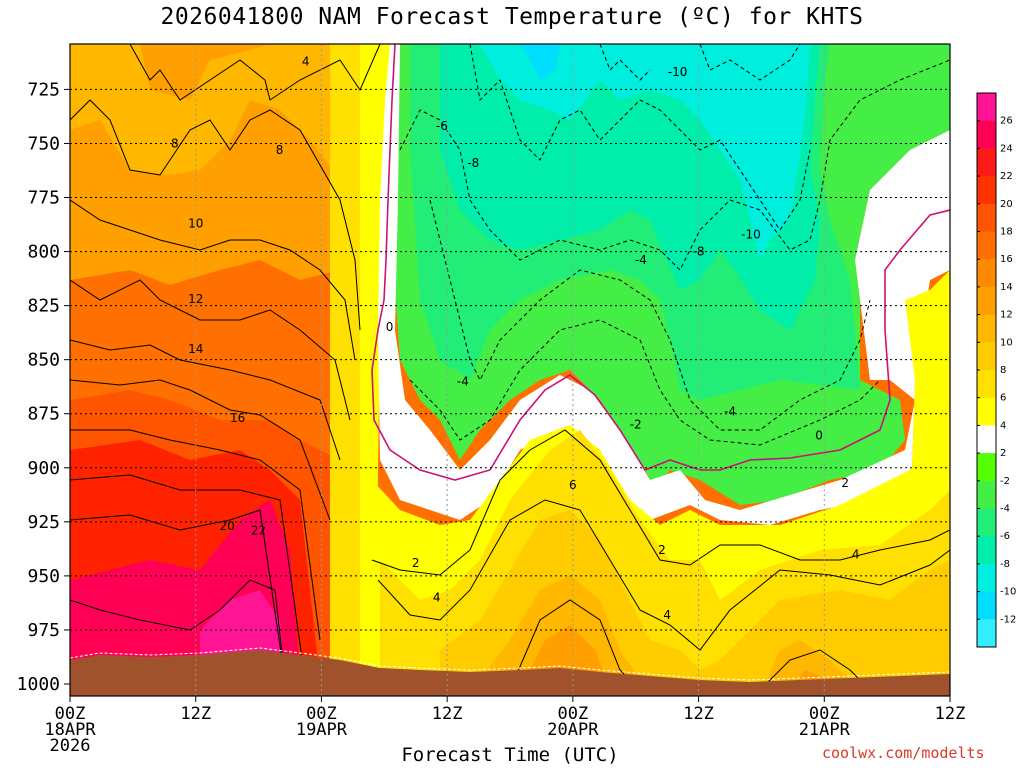 This screenshot has height=768, width=1024. I want to click on contour-label: -6, so click(442, 126).